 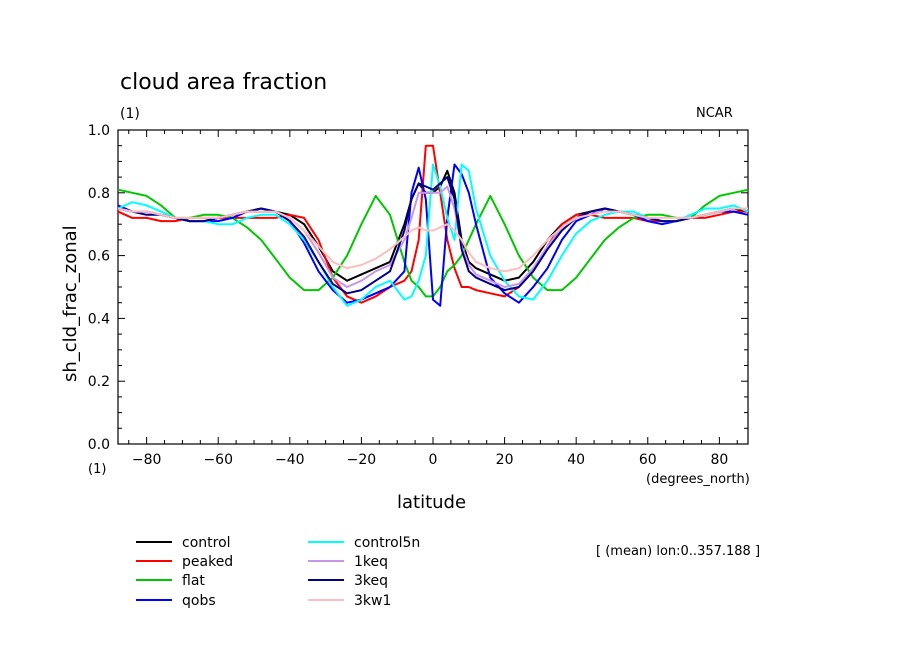 What do you see at coordinates (431, 502) in the screenshot?
I see `x-axis-label: latitude` at bounding box center [431, 502].